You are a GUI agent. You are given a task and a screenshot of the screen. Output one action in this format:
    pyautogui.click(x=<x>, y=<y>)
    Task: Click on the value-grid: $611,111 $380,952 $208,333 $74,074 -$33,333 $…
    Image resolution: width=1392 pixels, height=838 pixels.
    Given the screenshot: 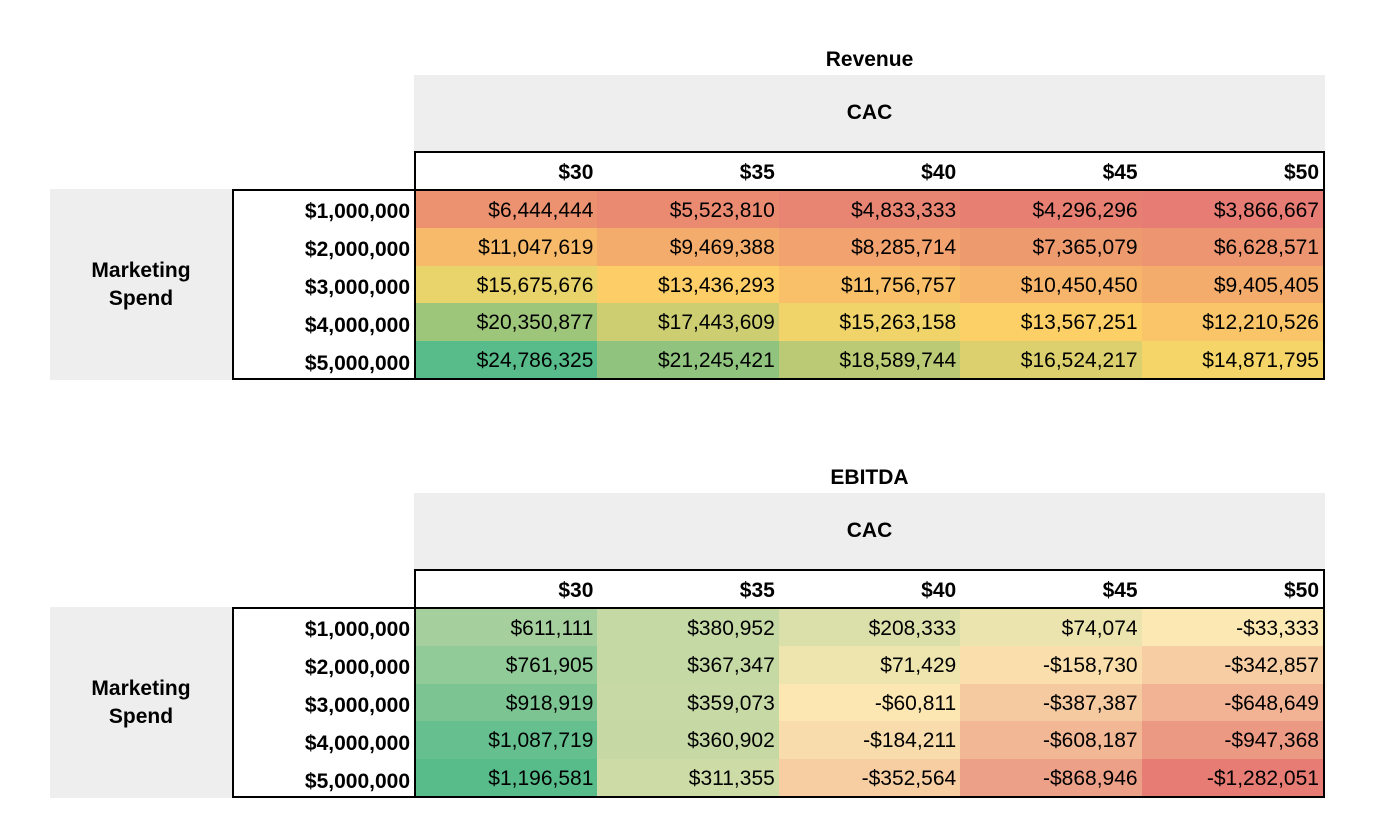 What is the action you would take?
    pyautogui.click(x=869, y=702)
    